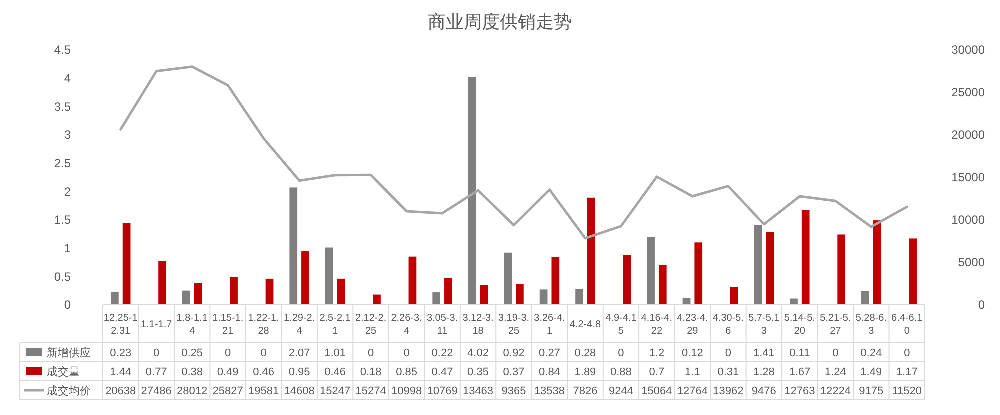  I want to click on legend-label: 新增供应, so click(69, 353).